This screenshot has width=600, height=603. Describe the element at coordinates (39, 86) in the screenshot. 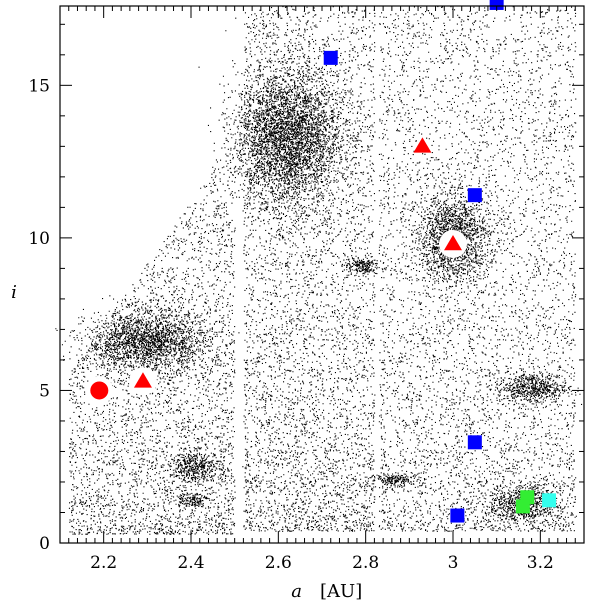

I see `y-tick-label: 15` at that location.